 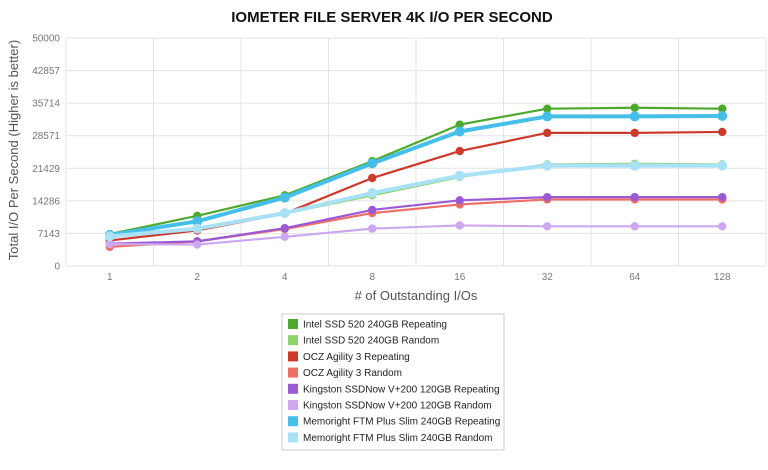 I want to click on y-tick-label: 14286, so click(x=46, y=201).